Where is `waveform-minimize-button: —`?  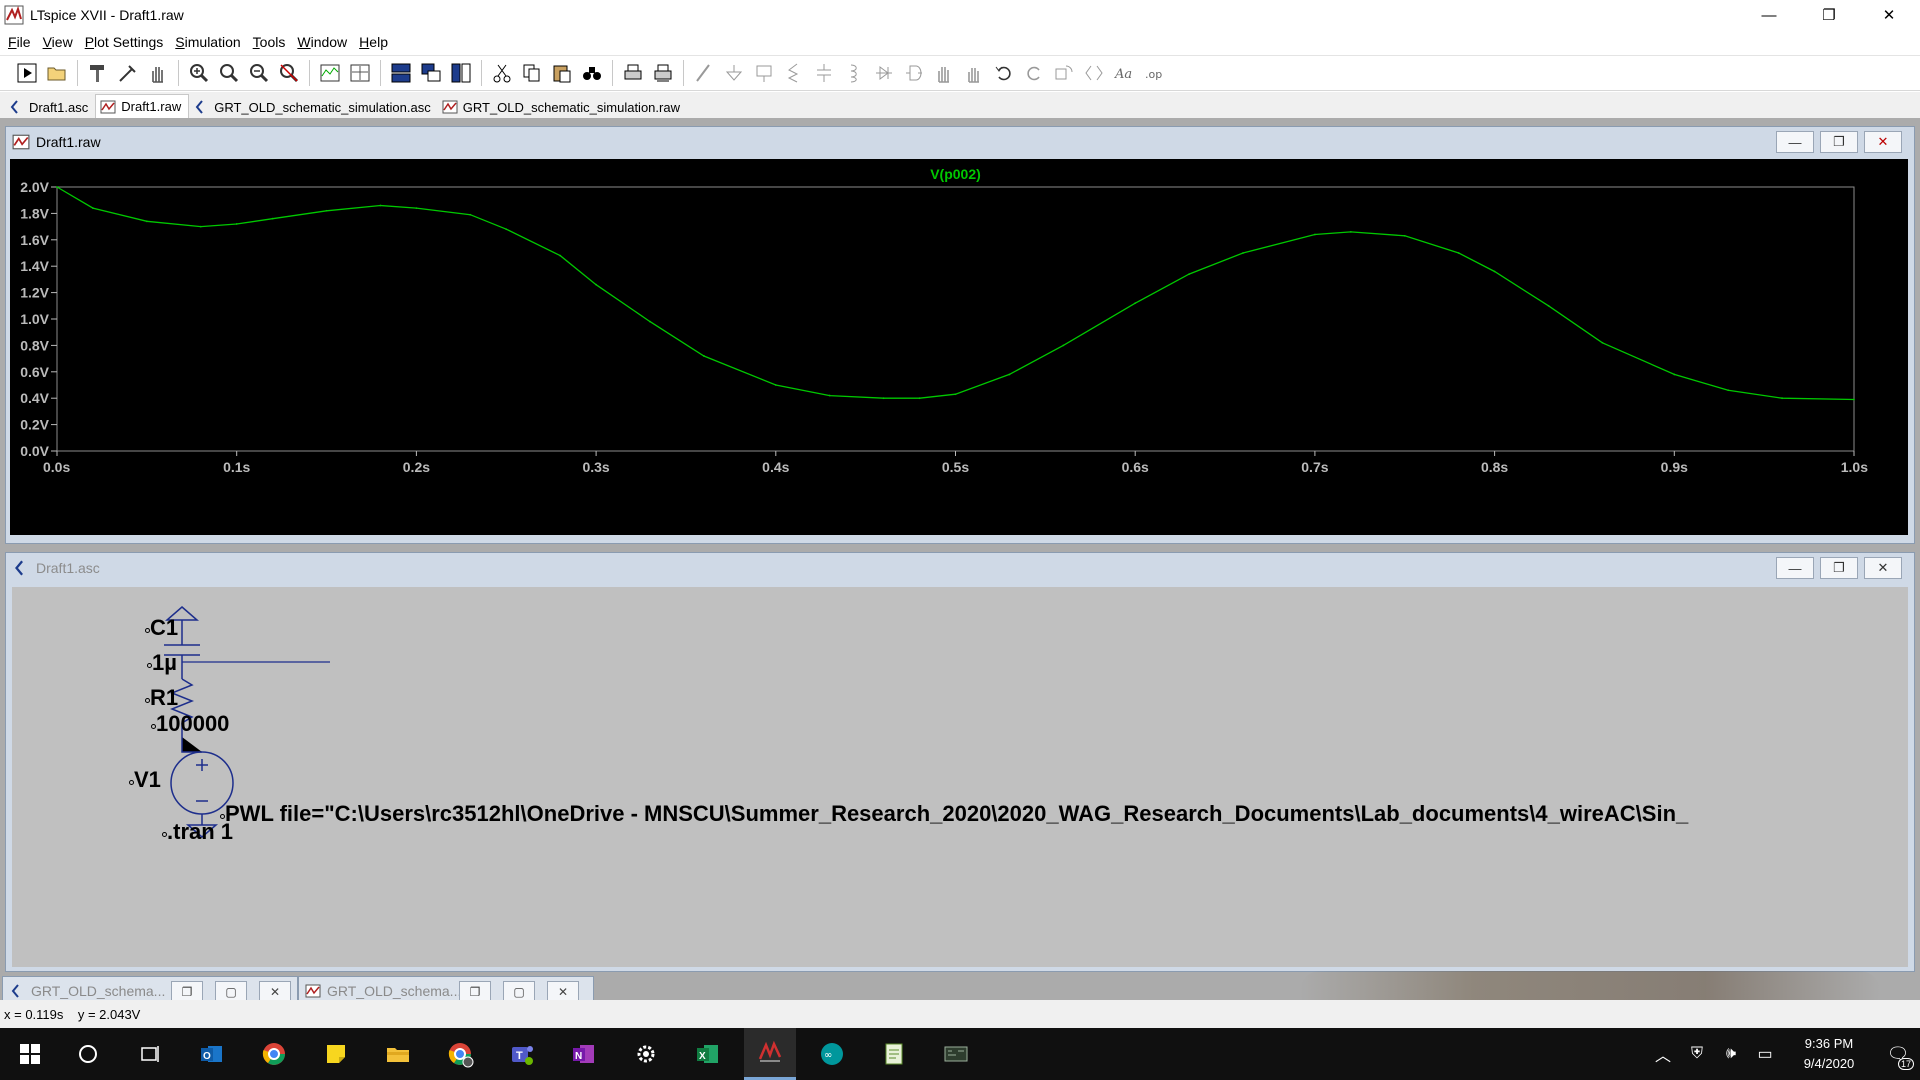 waveform-minimize-button: — is located at coordinates (1795, 142).